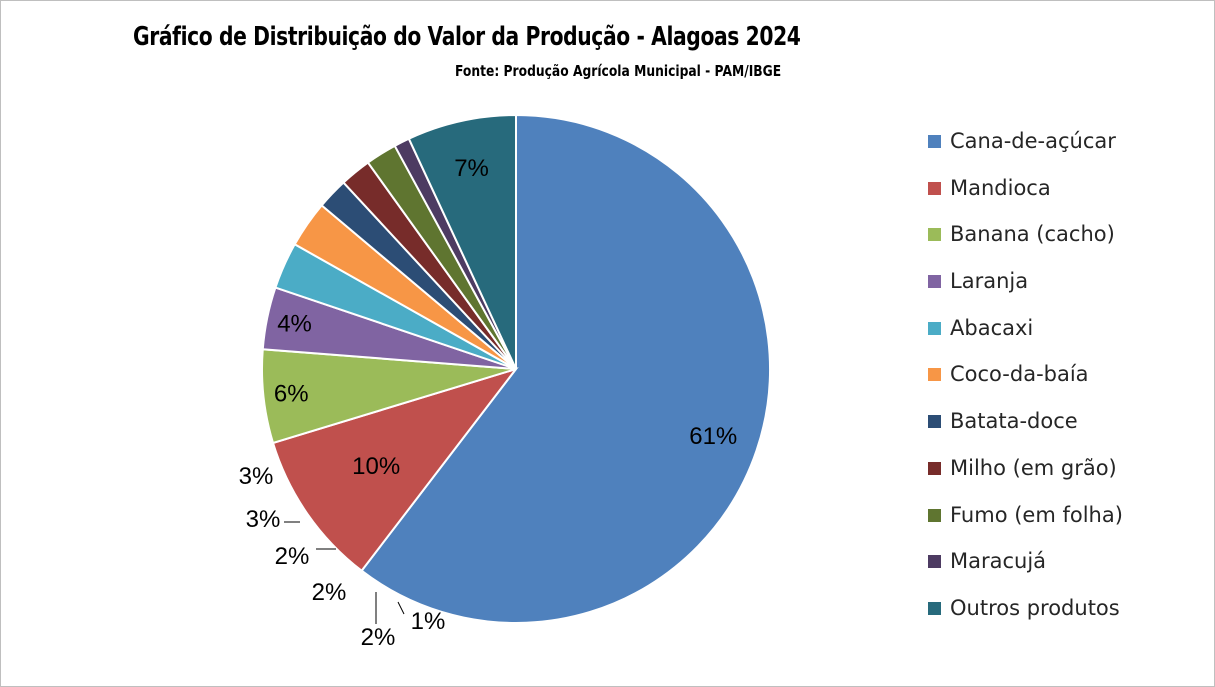 The width and height of the screenshot is (1215, 687). I want to click on legend-label: Milho (em grão), so click(1033, 467).